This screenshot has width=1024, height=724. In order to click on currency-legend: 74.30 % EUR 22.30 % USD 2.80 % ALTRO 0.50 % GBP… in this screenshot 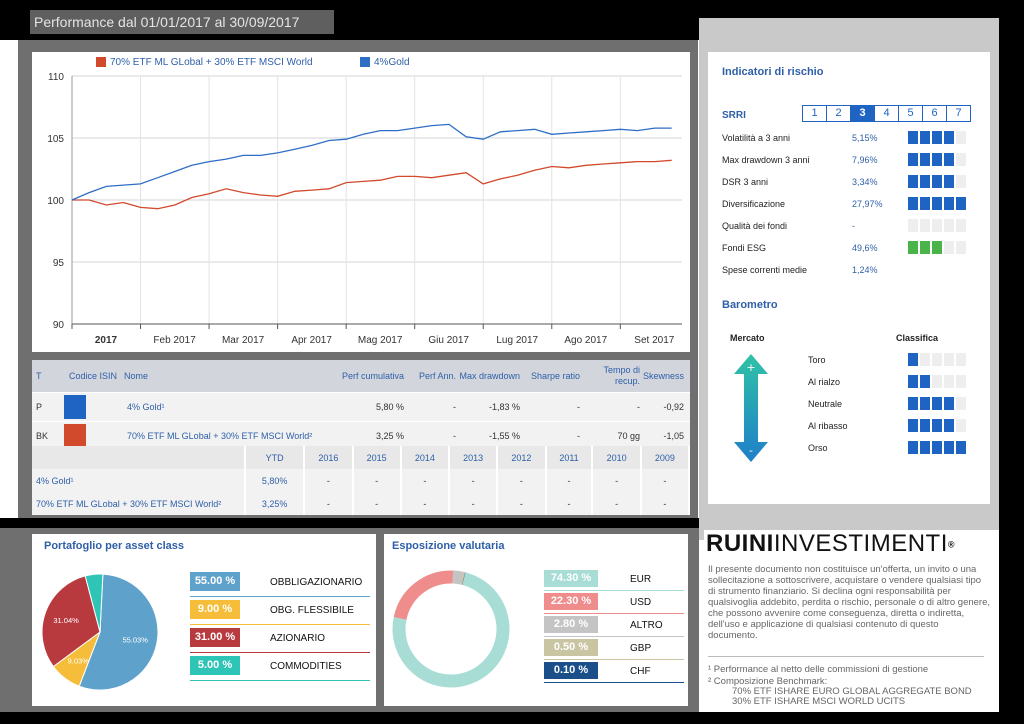, I will do `click(614, 625)`.